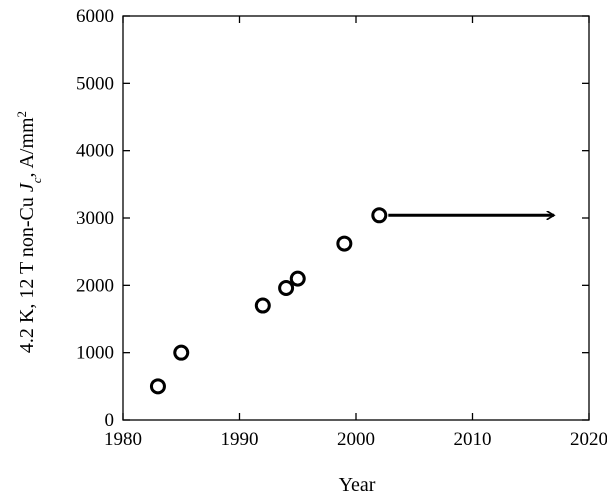  What do you see at coordinates (95, 218) in the screenshot?
I see `y-tick-label: 3000` at bounding box center [95, 218].